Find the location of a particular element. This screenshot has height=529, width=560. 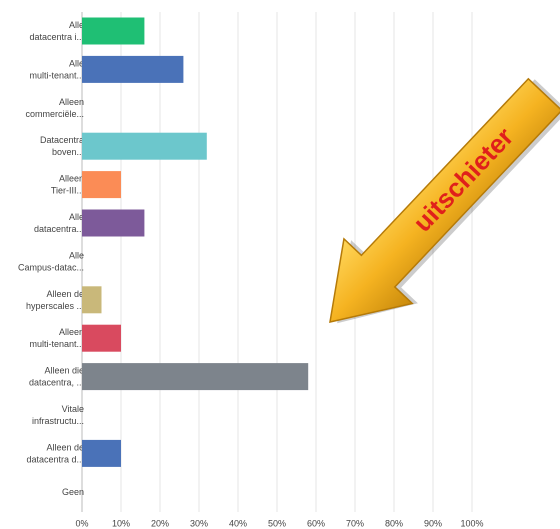

x-tick-label: 100% is located at coordinates (471, 523).